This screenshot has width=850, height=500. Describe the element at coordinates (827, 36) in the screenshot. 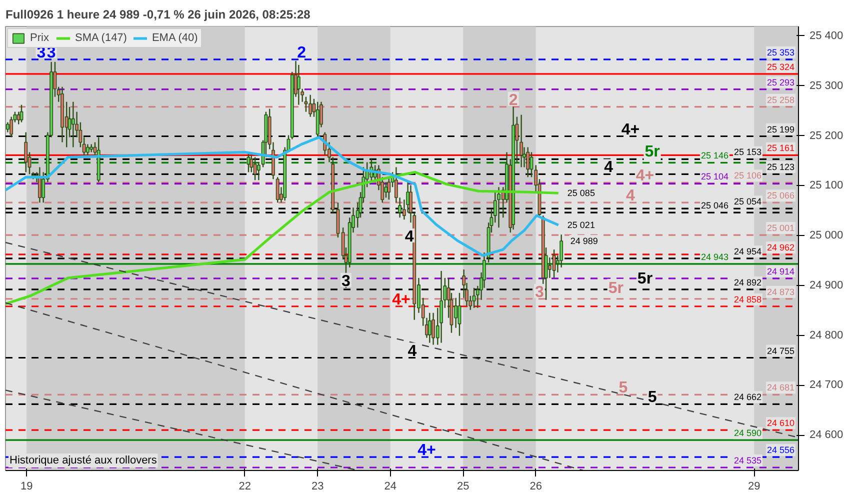

I see `y-tick-label: 25 400` at that location.